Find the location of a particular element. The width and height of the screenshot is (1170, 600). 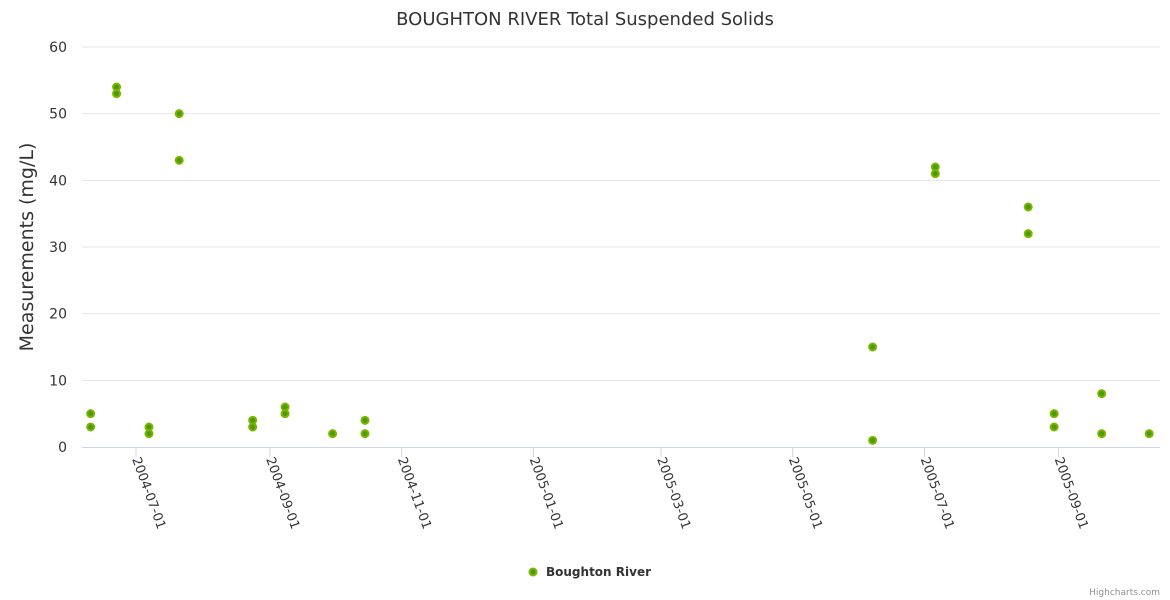

y-tick-label: 50 is located at coordinates (58, 115).